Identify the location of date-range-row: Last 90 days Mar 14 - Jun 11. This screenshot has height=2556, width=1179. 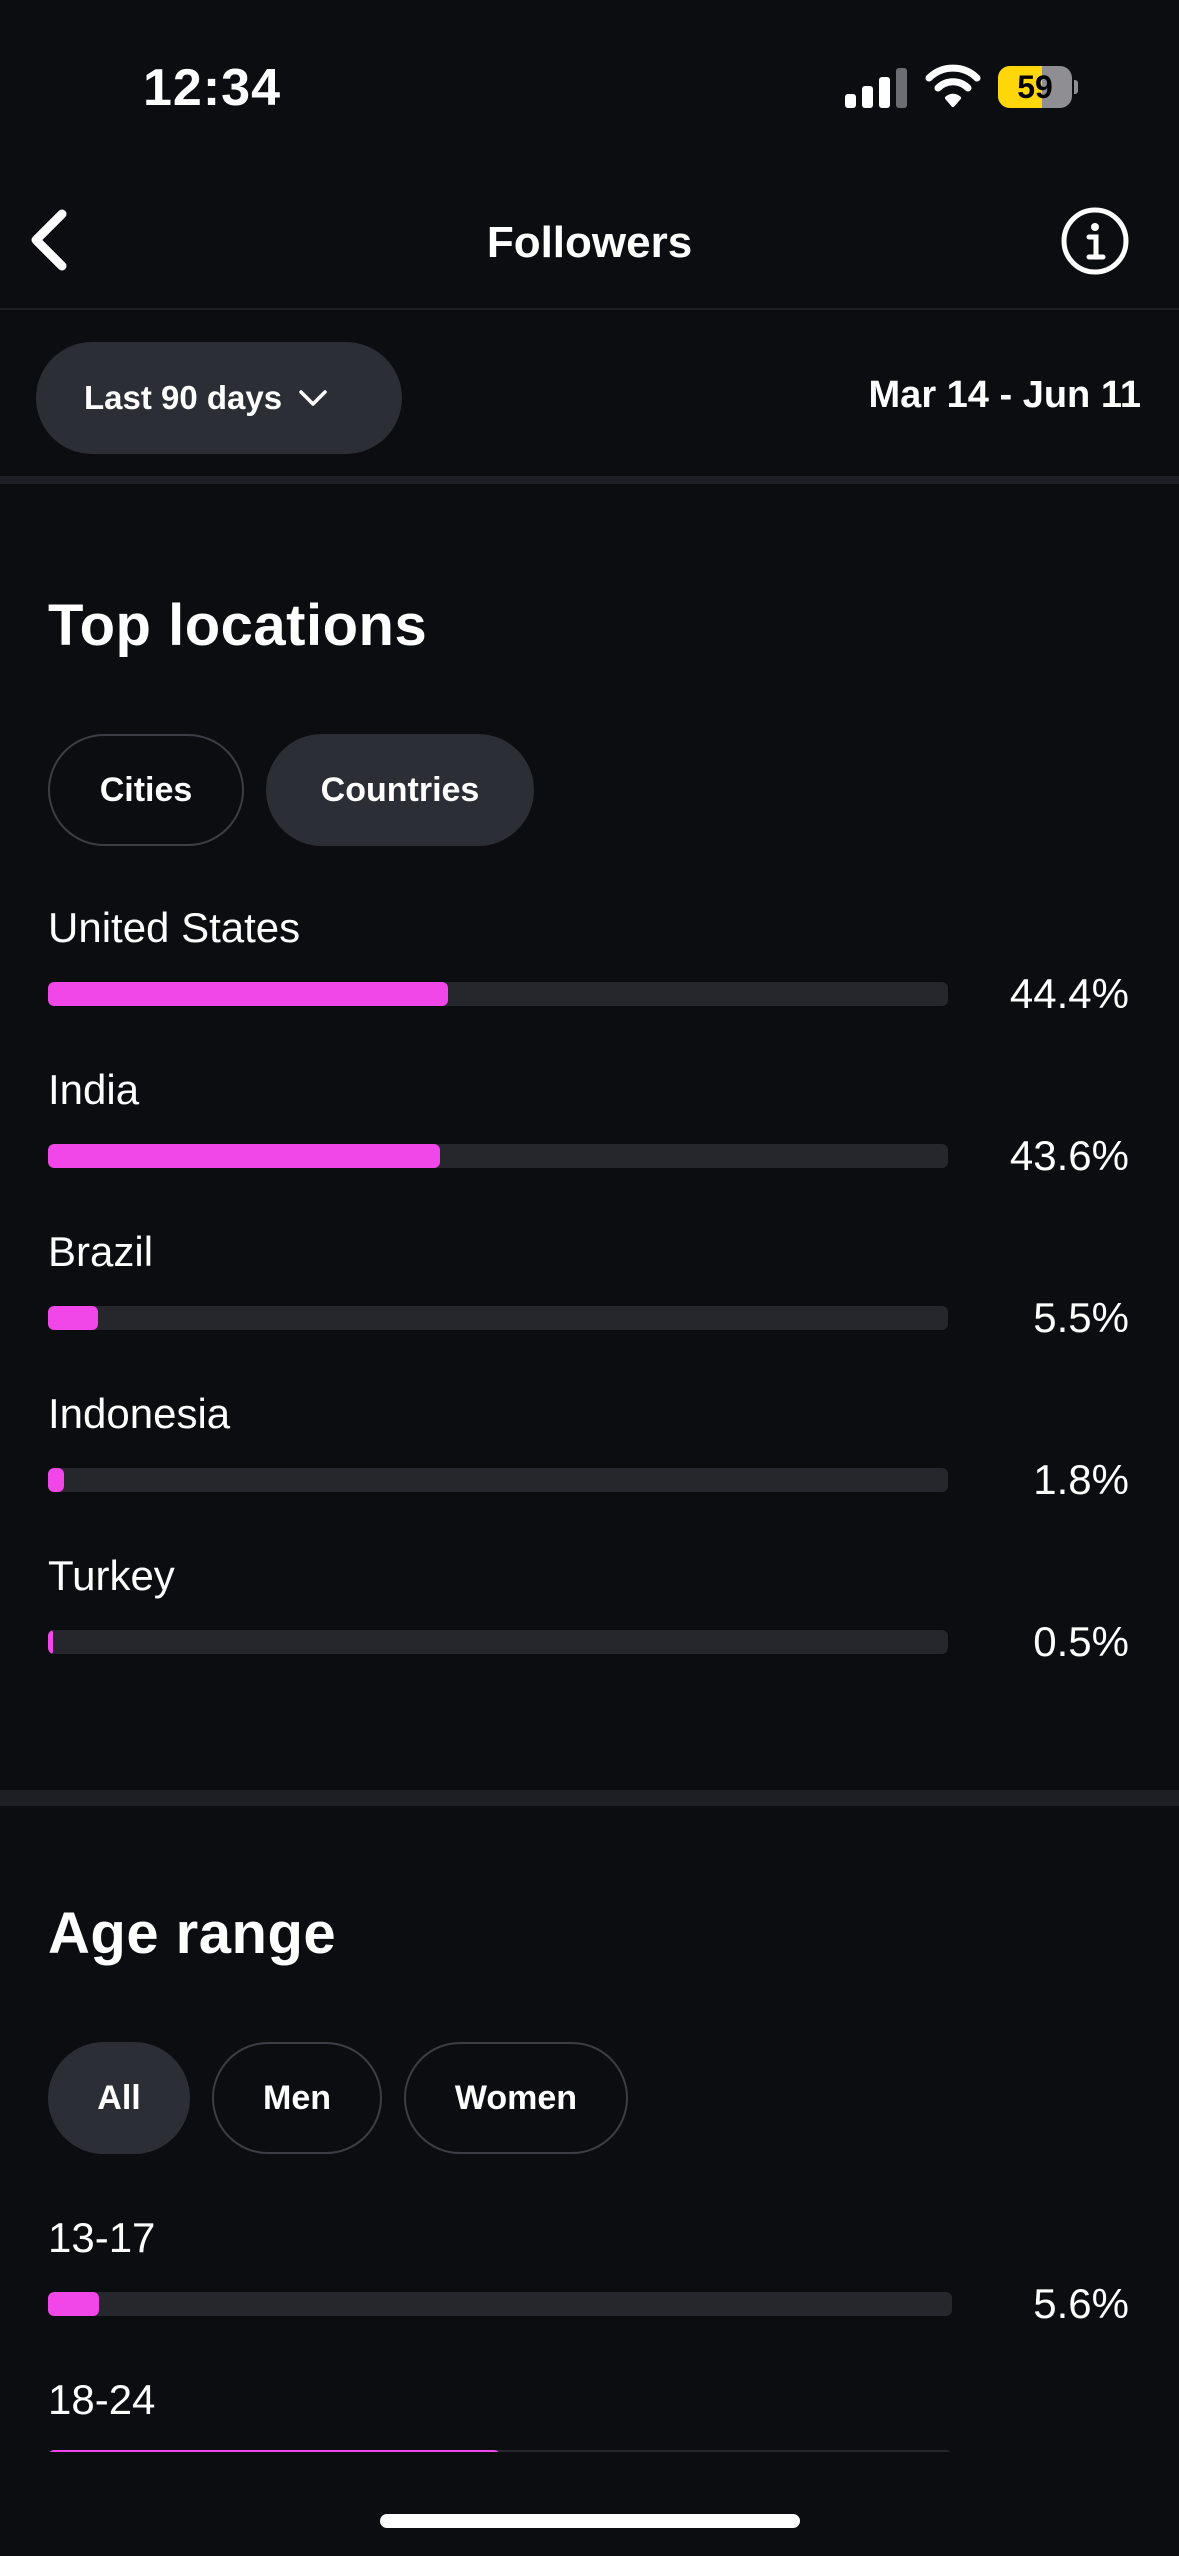
(589, 398).